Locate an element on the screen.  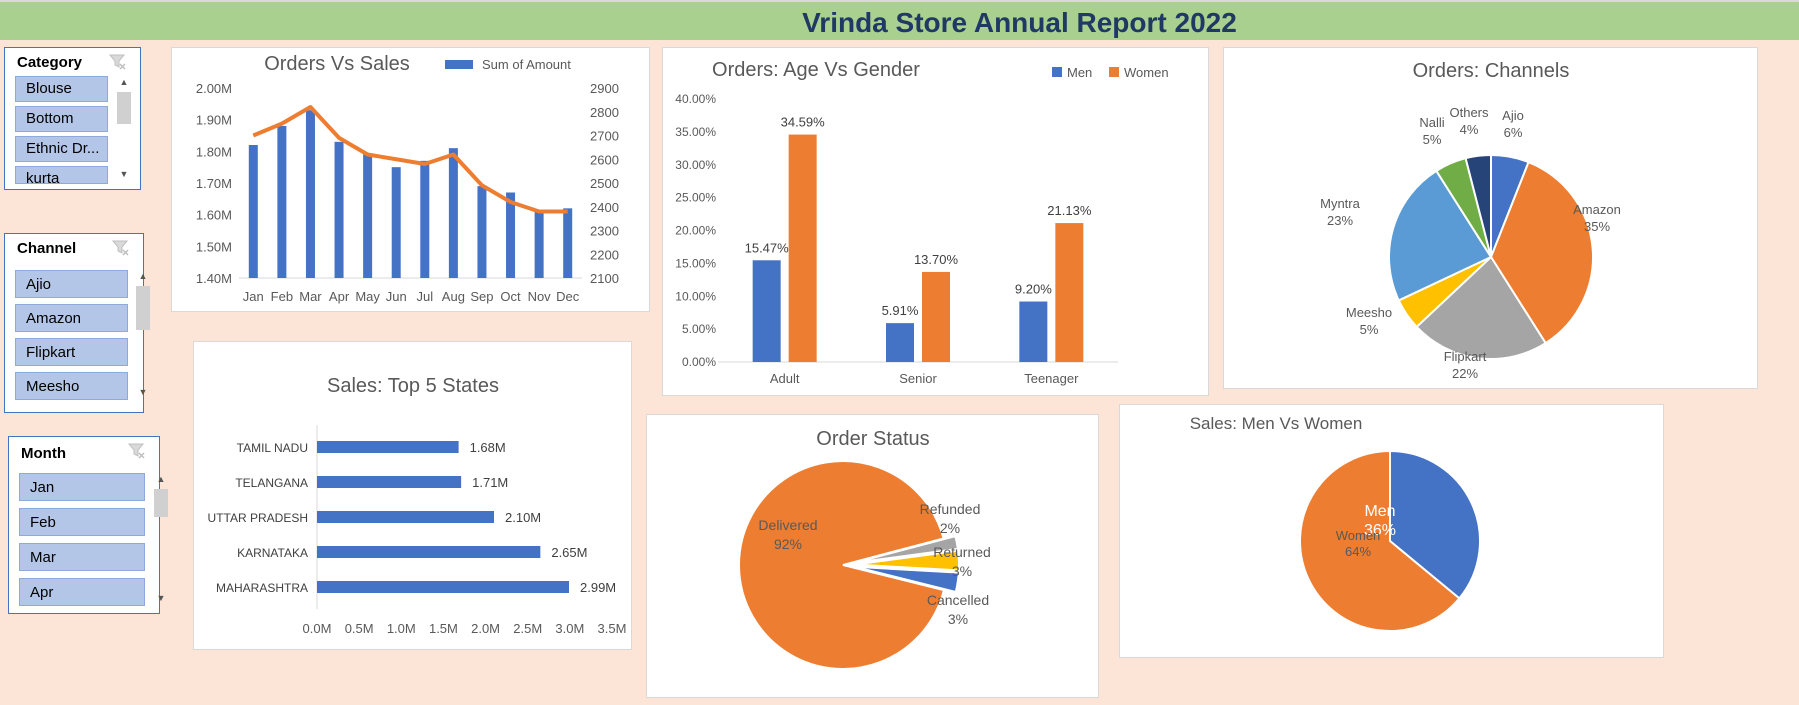
y-tick-label: 30.00% is located at coordinates (695, 165).